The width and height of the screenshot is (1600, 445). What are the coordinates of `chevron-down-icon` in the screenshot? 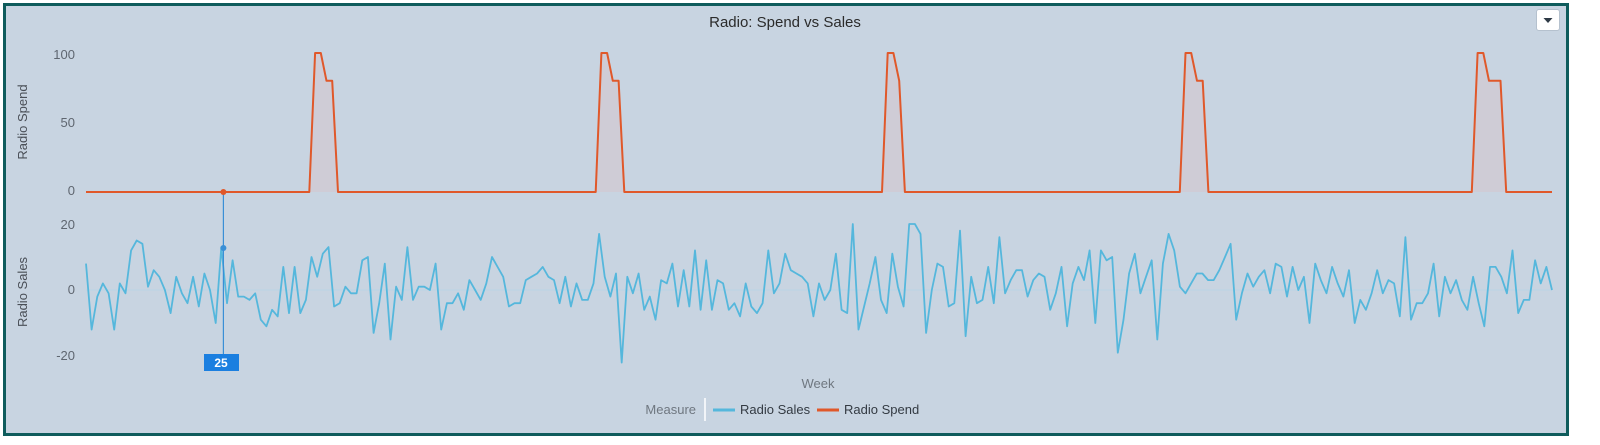 It's located at (1548, 20).